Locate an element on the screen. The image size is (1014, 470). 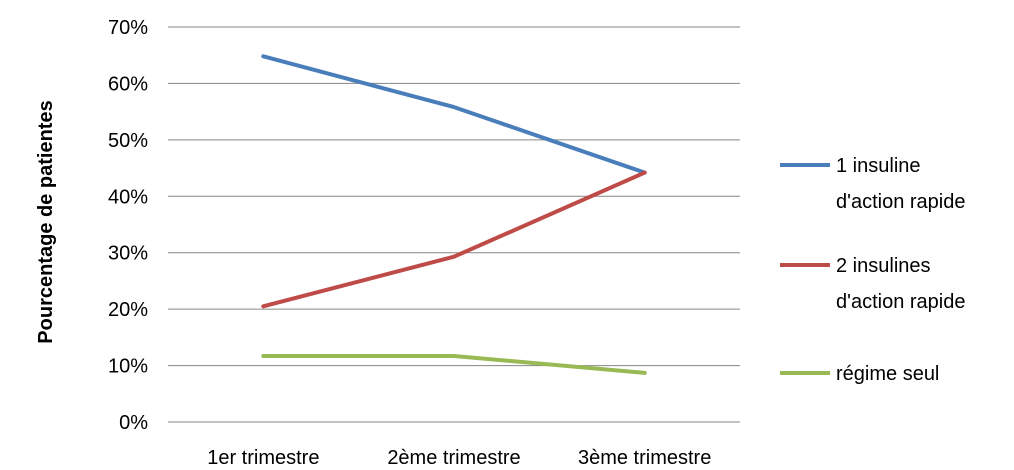
y-tick-label: 50% is located at coordinates (128, 141).